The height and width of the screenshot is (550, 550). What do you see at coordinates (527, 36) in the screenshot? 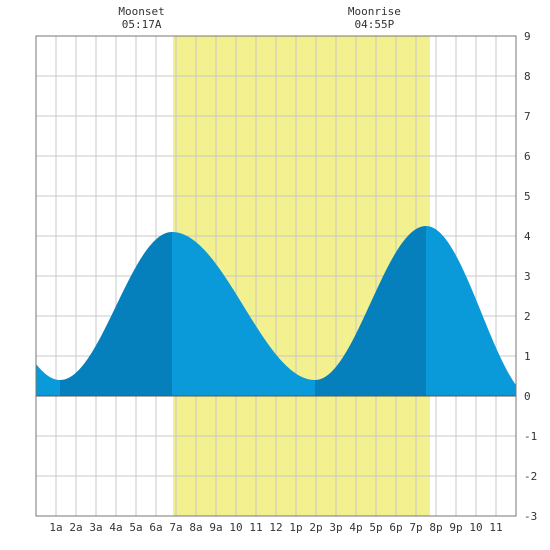
I see `y-tick-label: 9` at bounding box center [527, 36].